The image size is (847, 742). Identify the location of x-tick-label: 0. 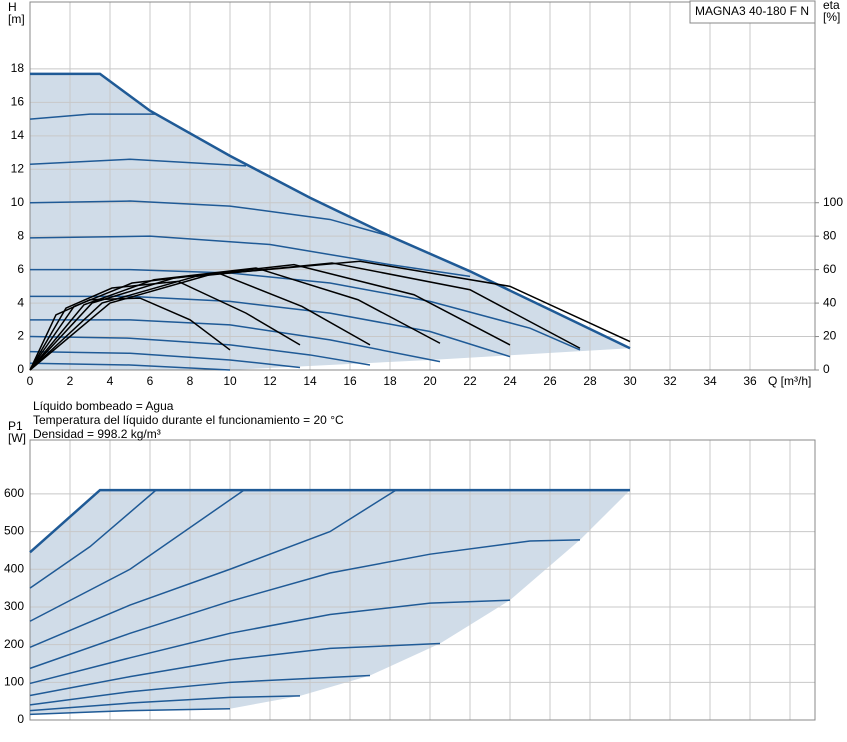
(30, 381).